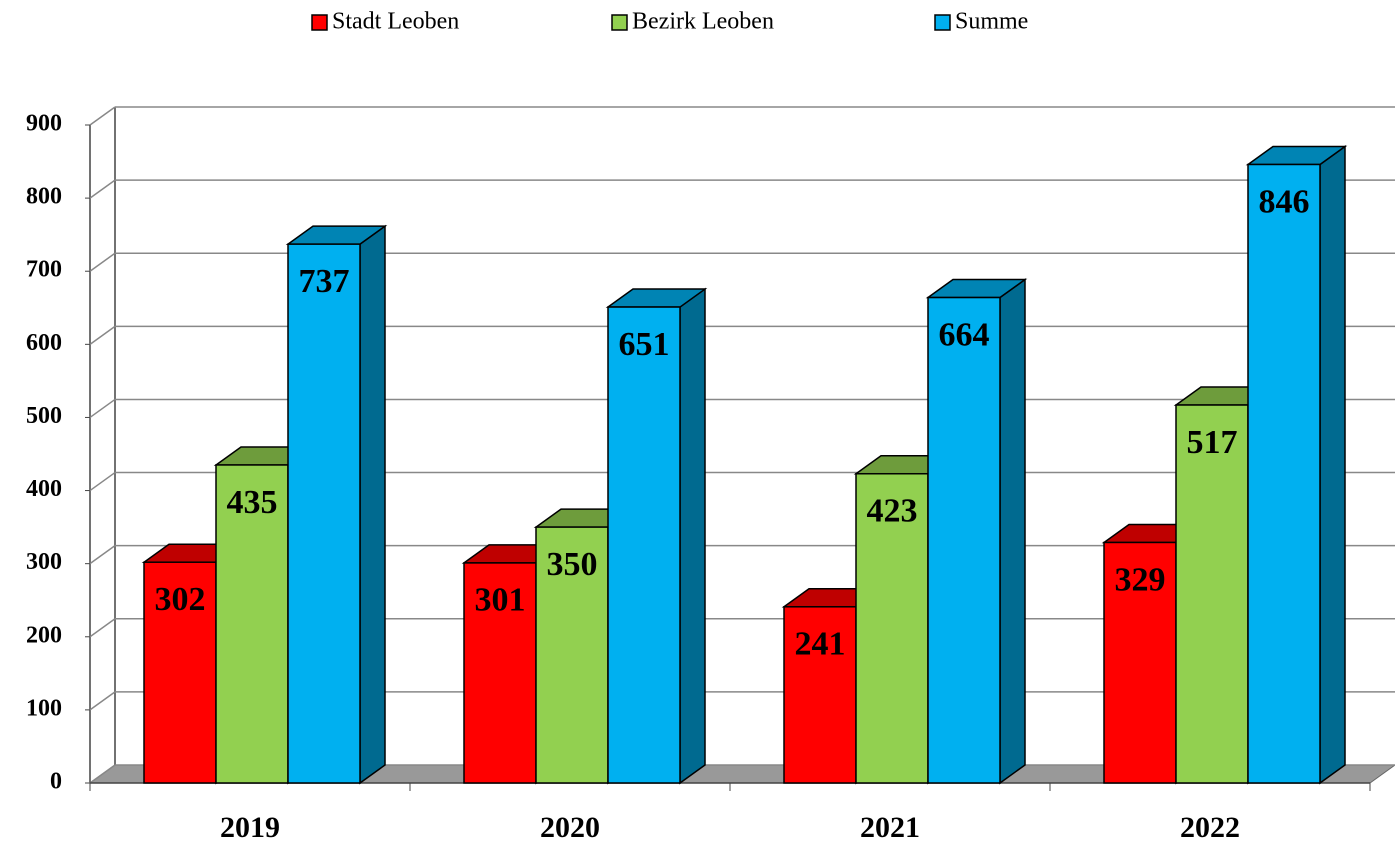  Describe the element at coordinates (1140, 579) in the screenshot. I see `value-label: 329` at that location.